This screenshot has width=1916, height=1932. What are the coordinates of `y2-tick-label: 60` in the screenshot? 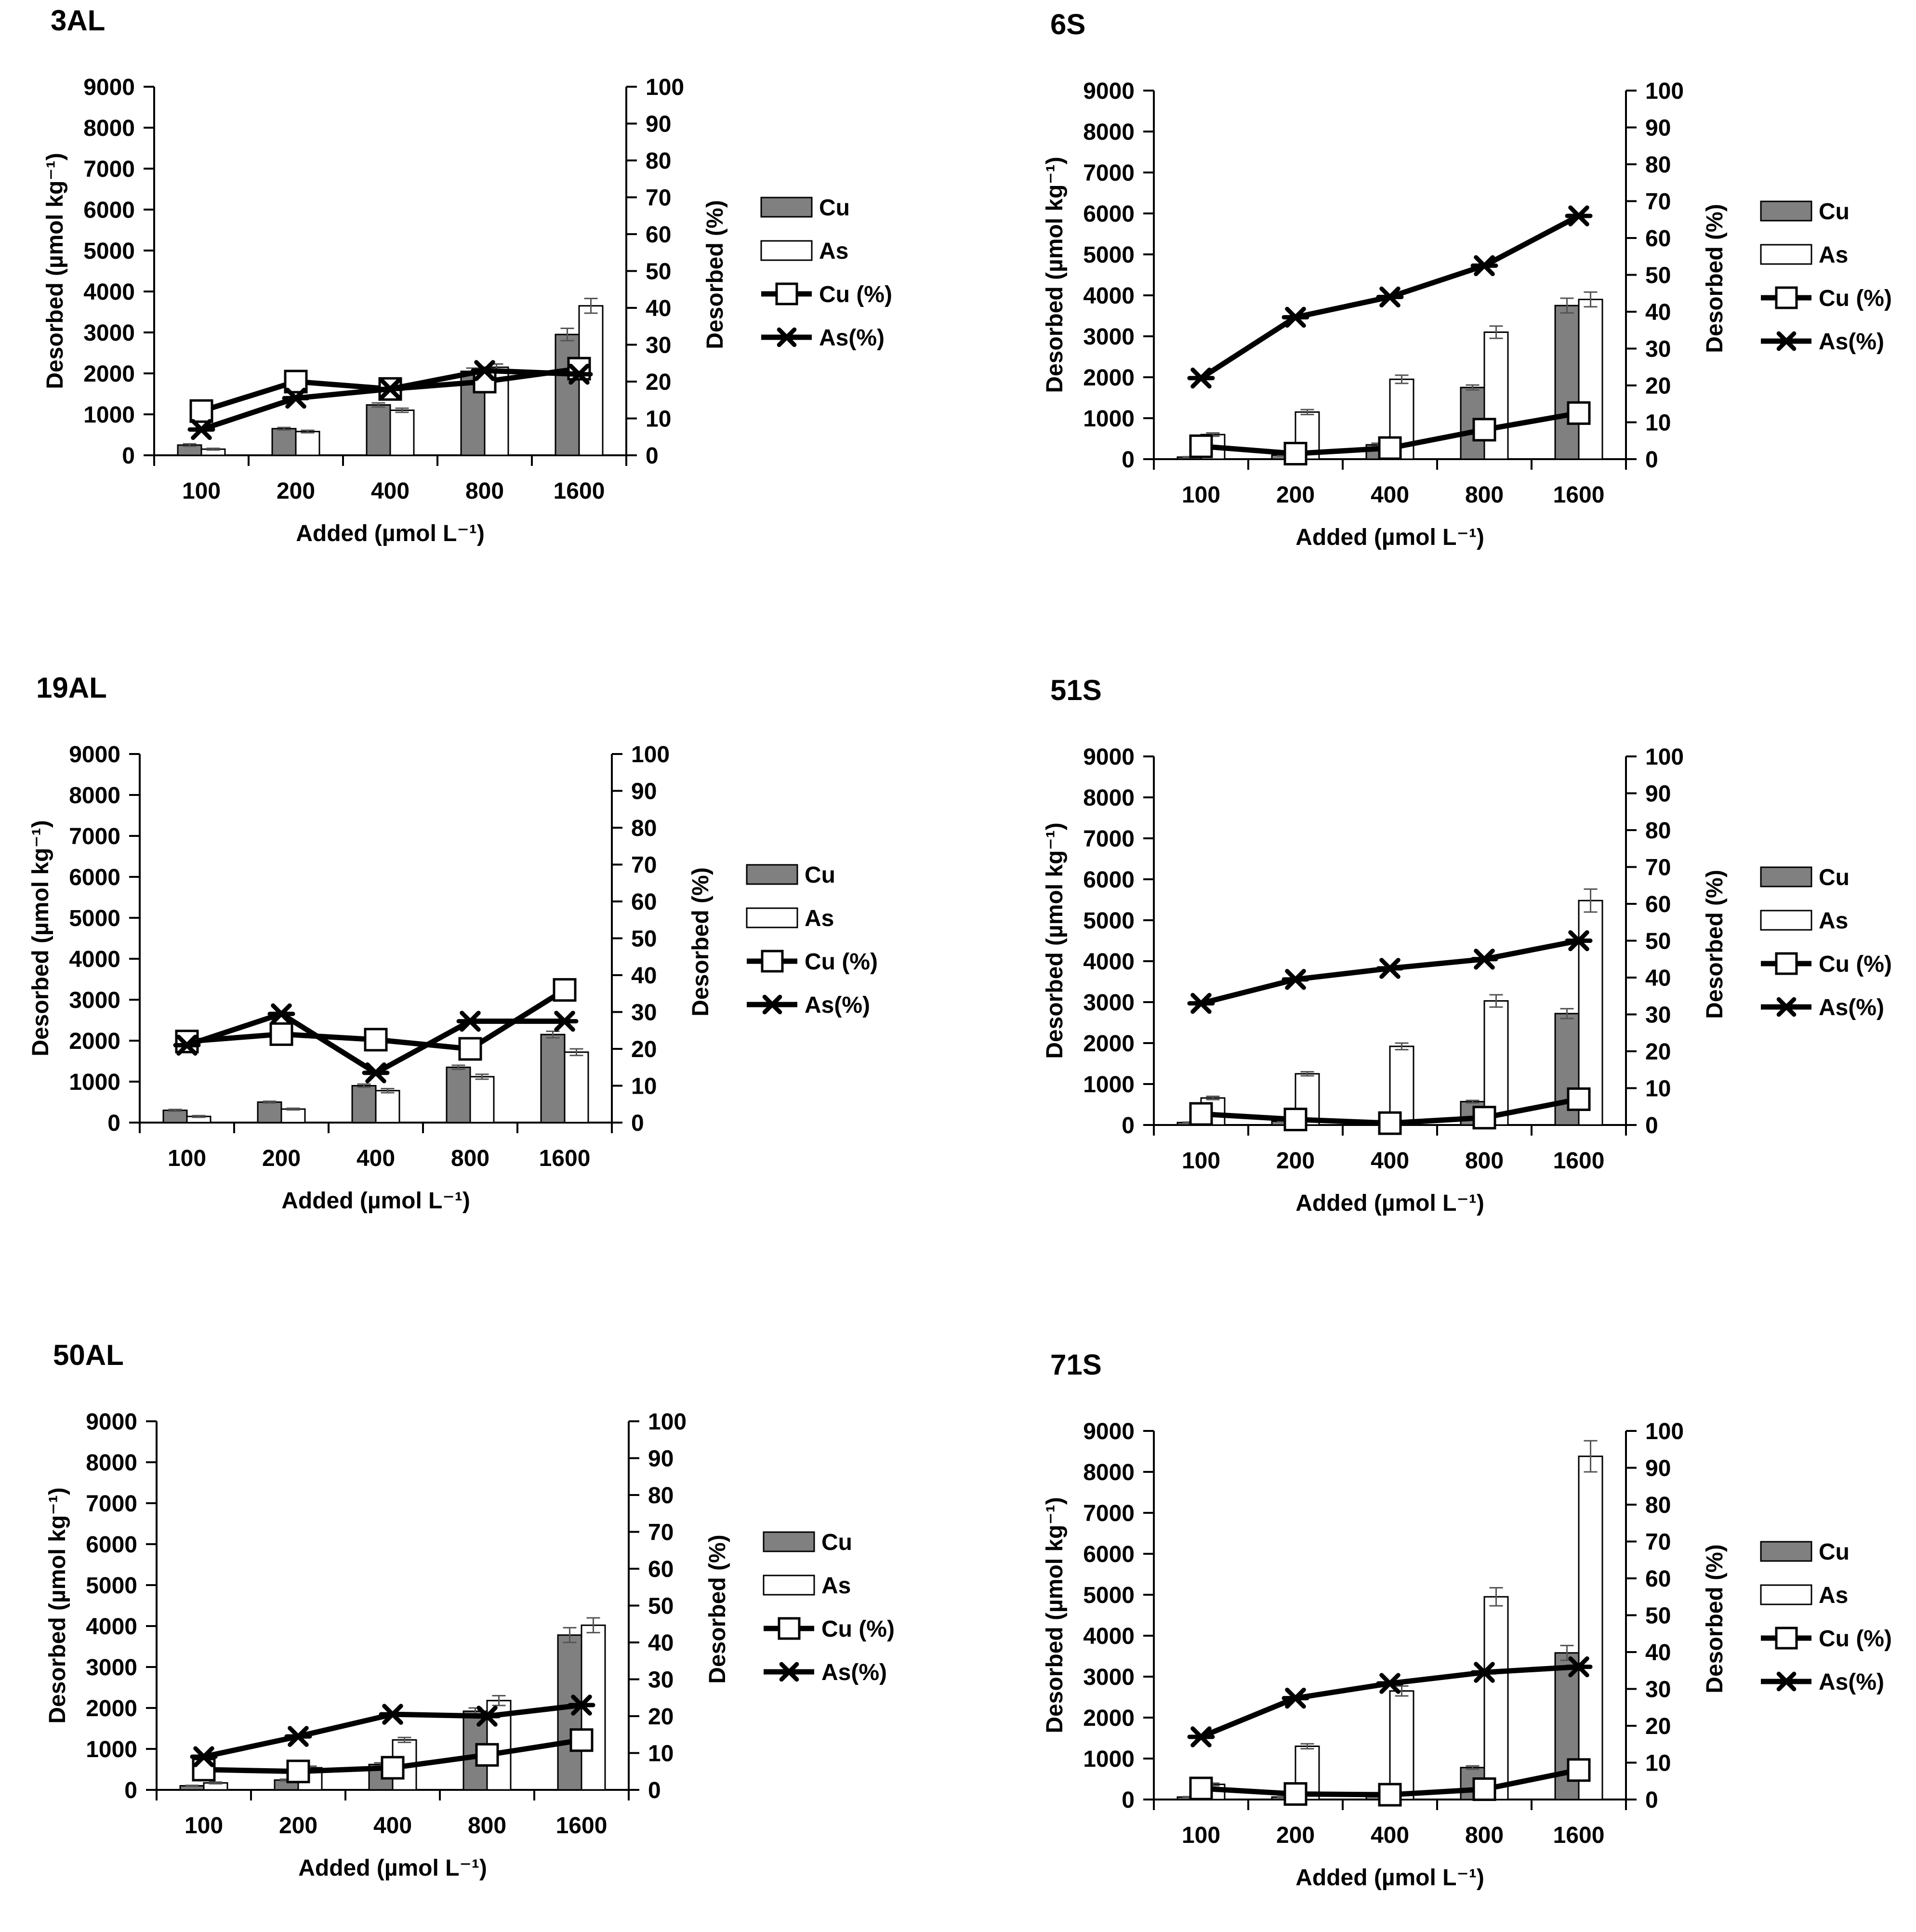 It's located at (658, 235).